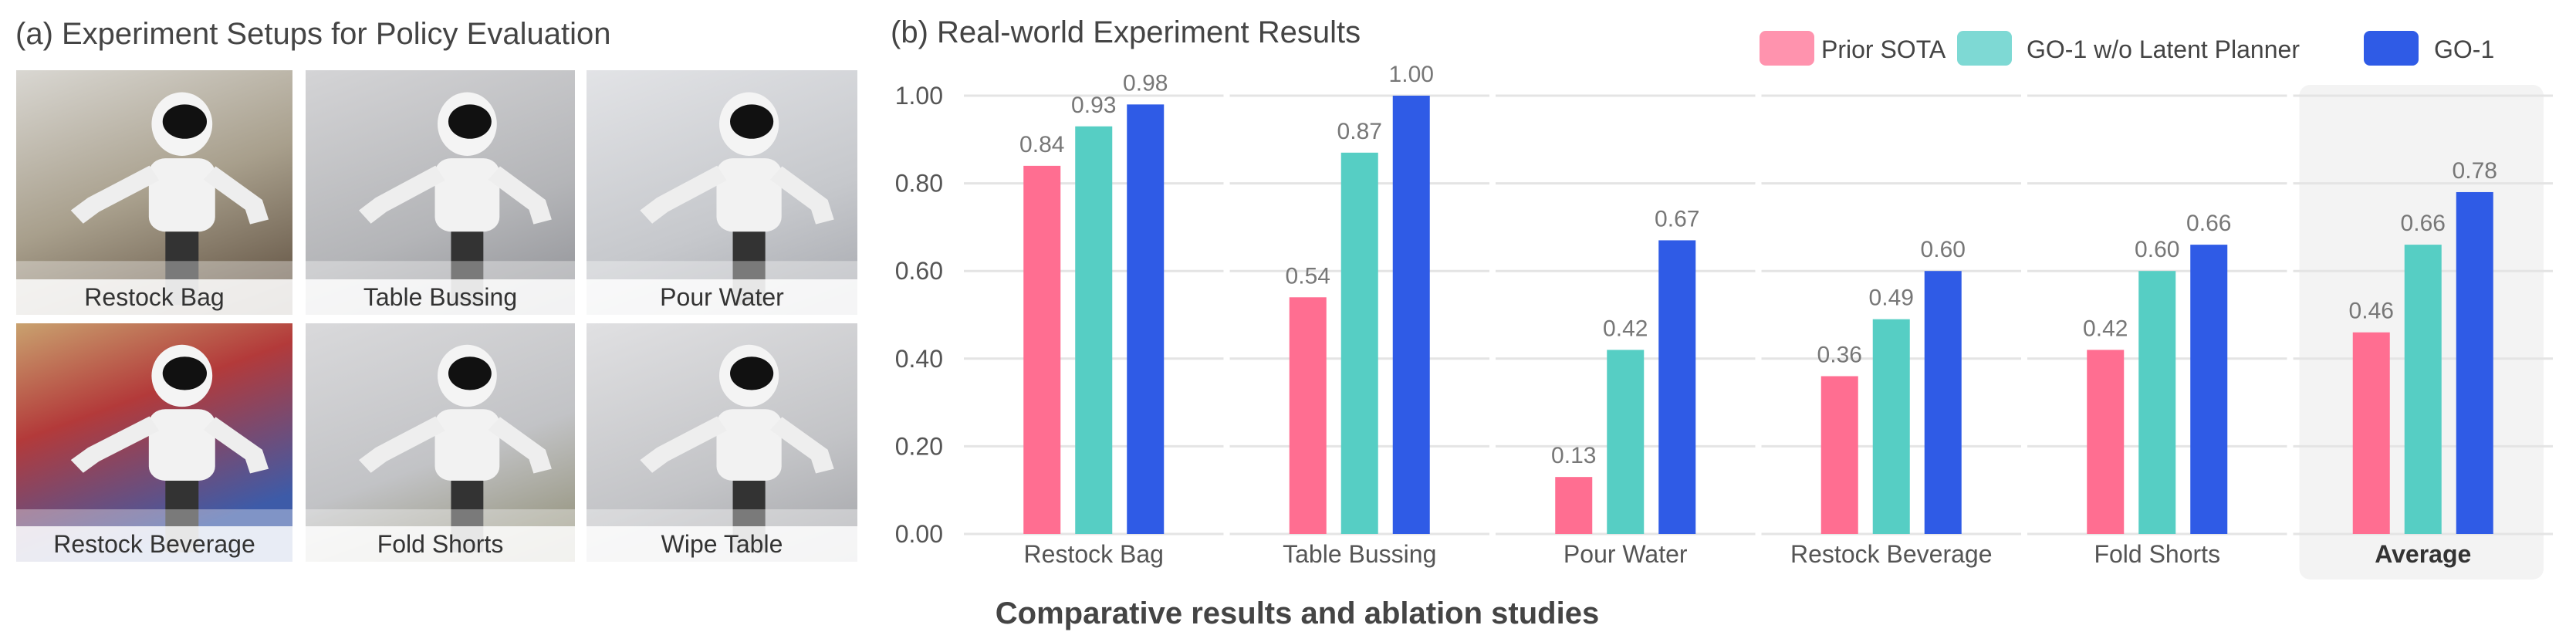 This screenshot has width=2576, height=642. Describe the element at coordinates (722, 442) in the screenshot. I see `setup-photo: Wipe Table` at that location.